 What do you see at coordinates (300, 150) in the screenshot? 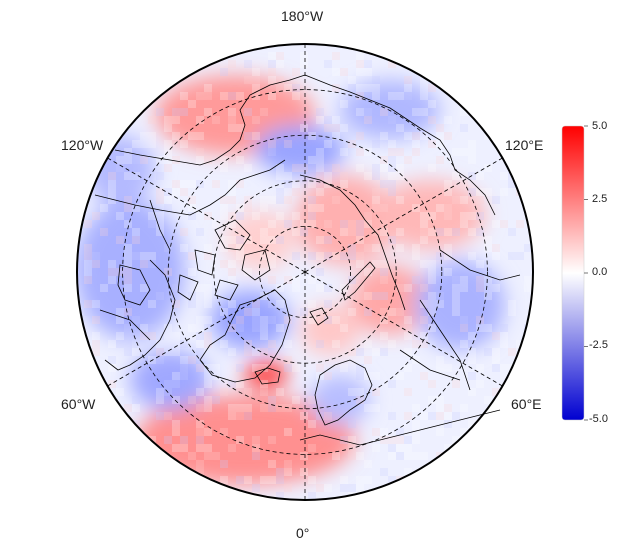
I see `anomaly-beaufort` at bounding box center [300, 150].